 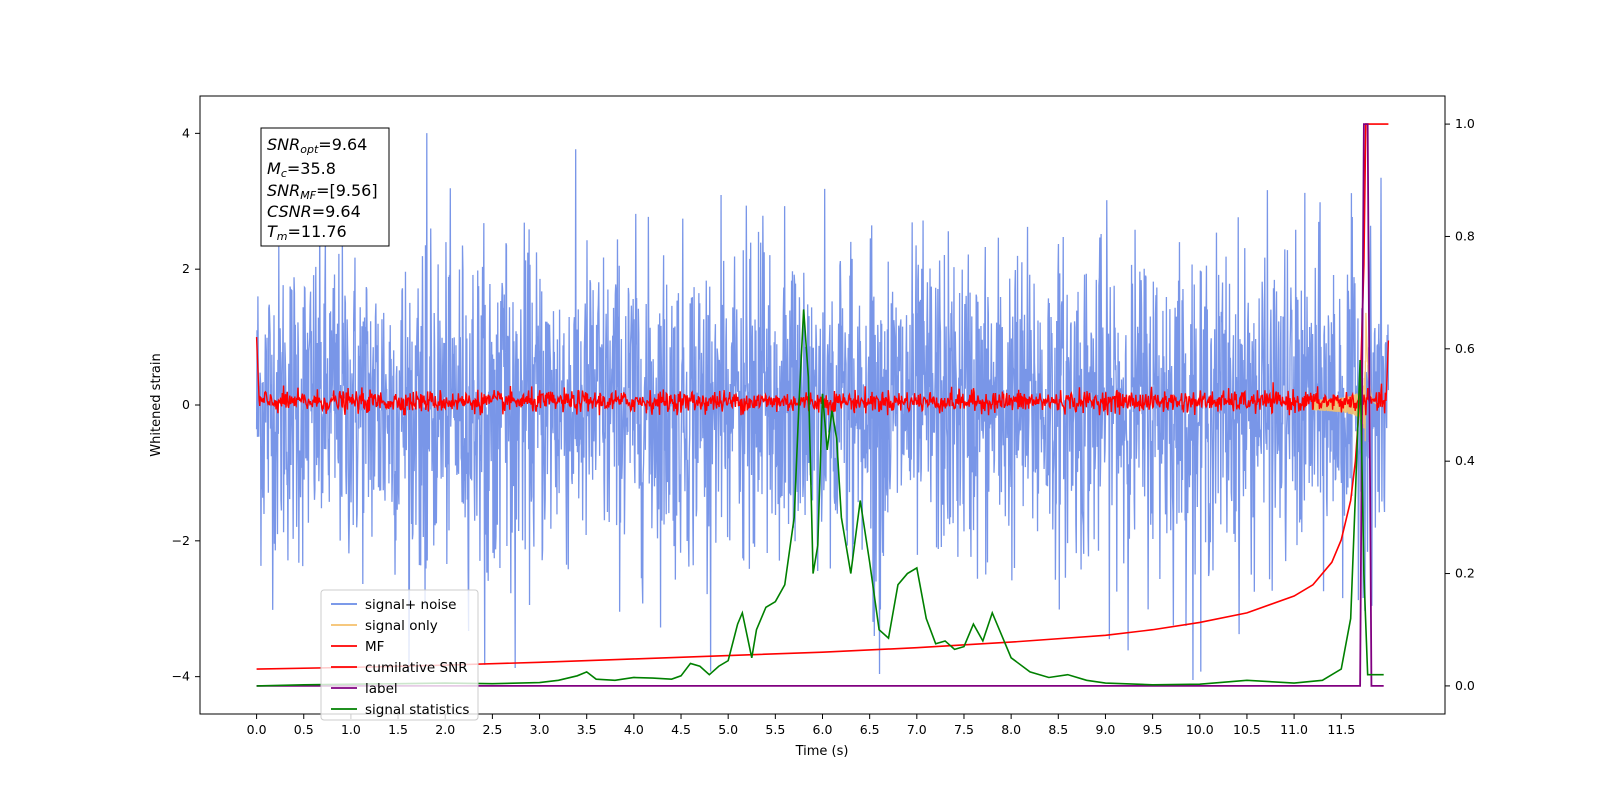 What do you see at coordinates (823, 729) in the screenshot?
I see `x-tick-label: 6.0` at bounding box center [823, 729].